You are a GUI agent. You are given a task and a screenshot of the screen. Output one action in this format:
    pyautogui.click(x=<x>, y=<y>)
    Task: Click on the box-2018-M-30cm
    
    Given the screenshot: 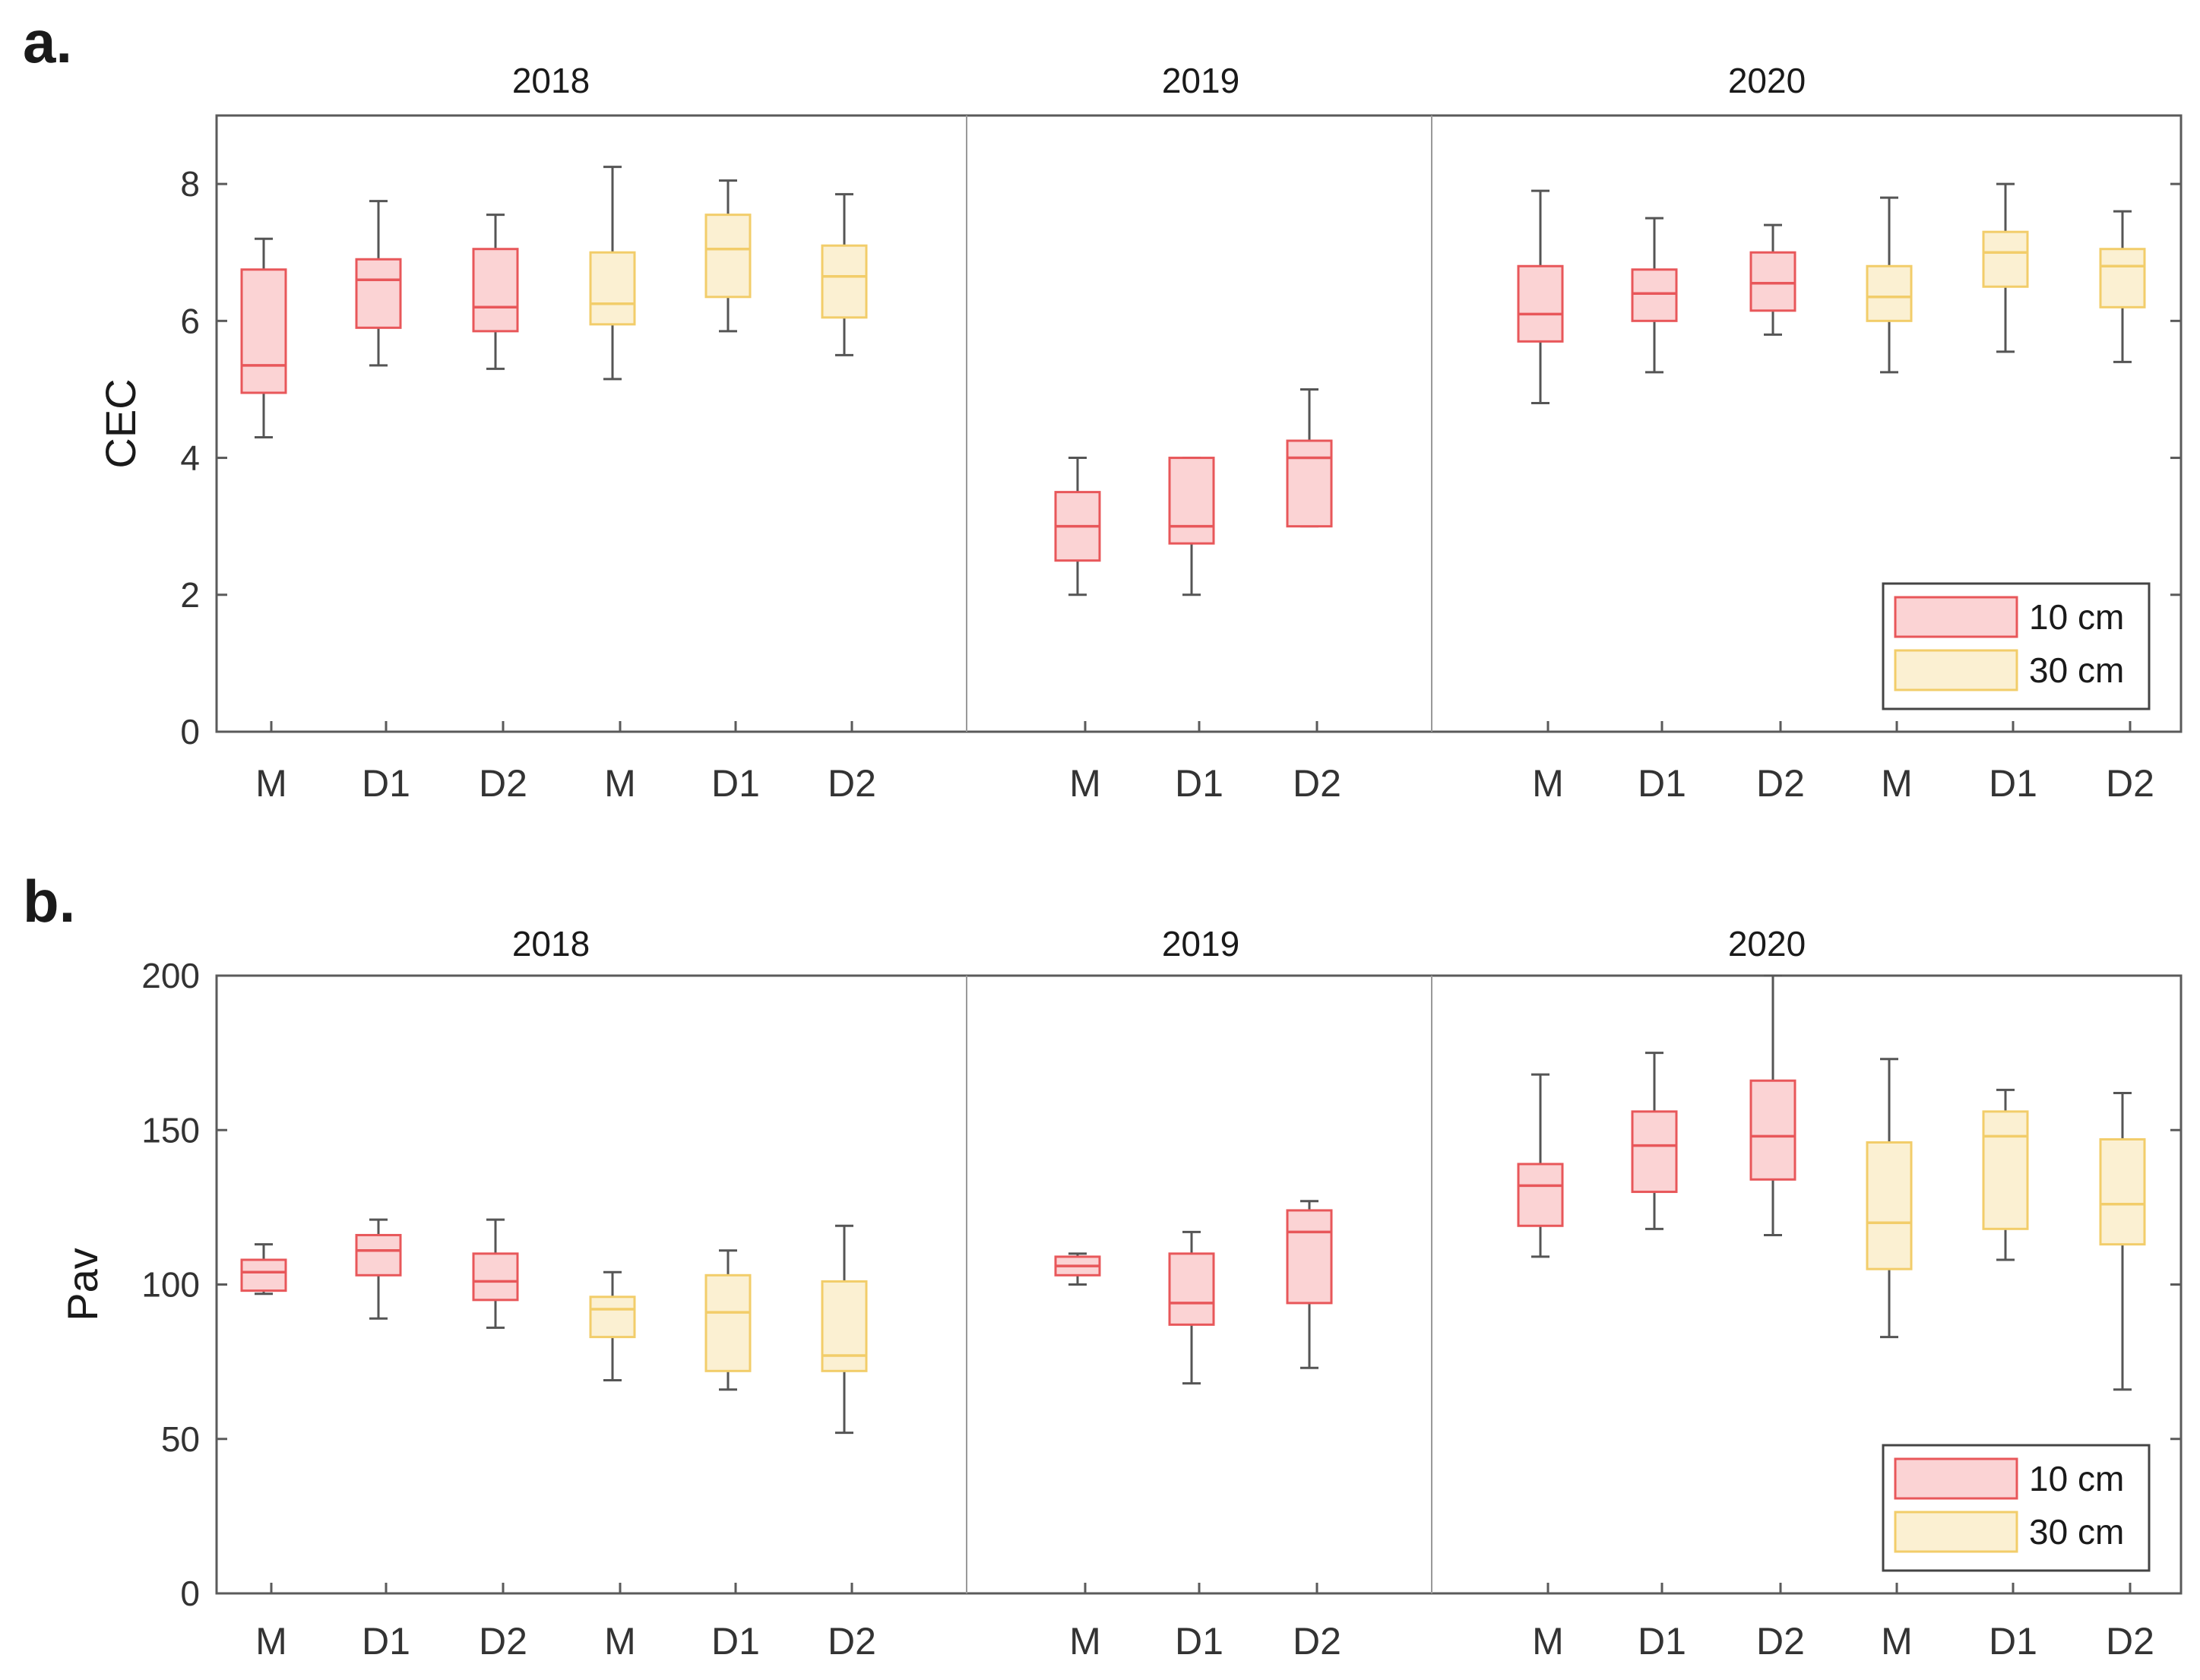 What is the action you would take?
    pyautogui.click(x=612, y=273)
    